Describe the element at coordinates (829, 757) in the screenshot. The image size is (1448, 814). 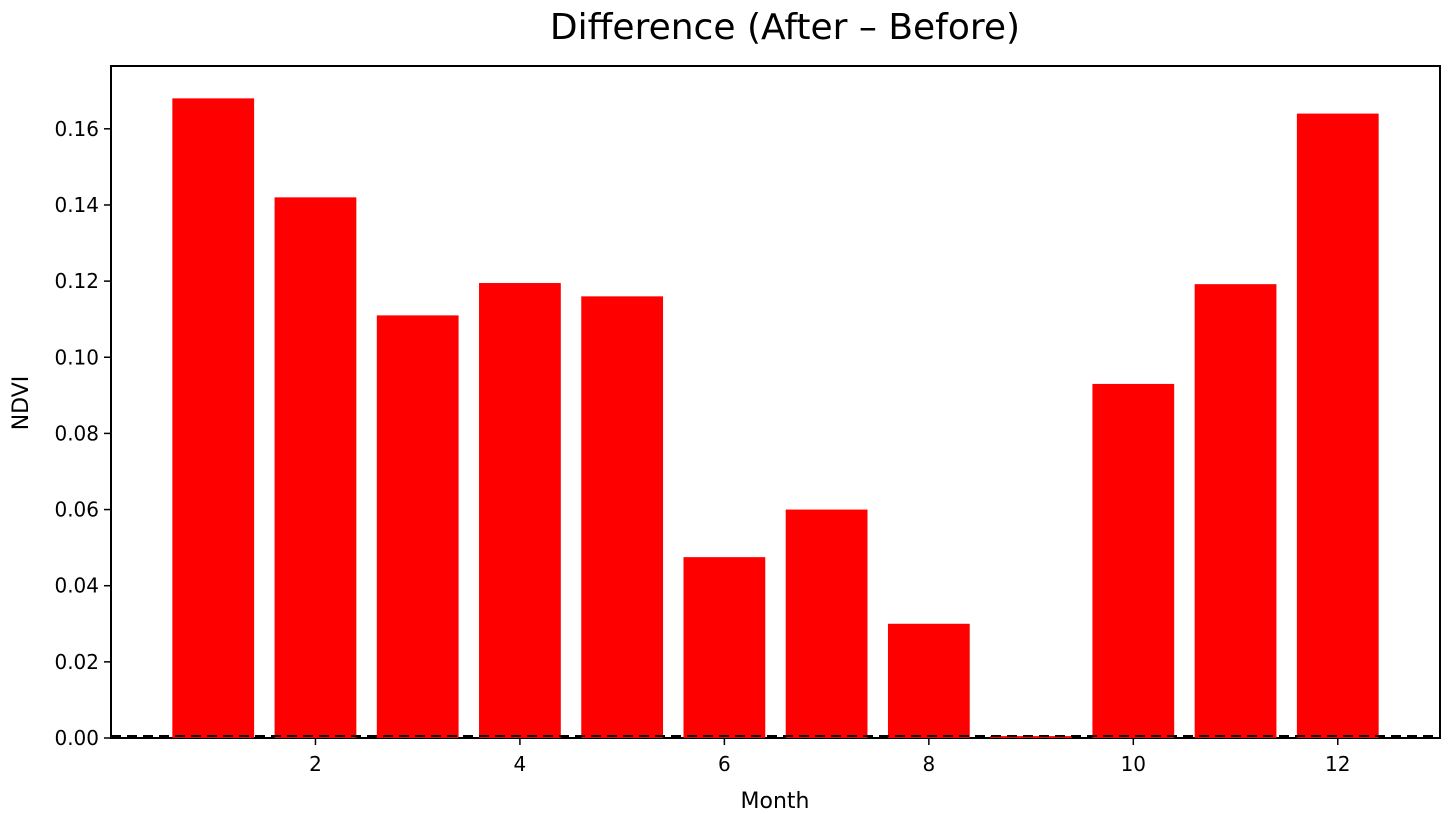
I see `x-axis-ticks: 2 4 6 8 10 12` at that location.